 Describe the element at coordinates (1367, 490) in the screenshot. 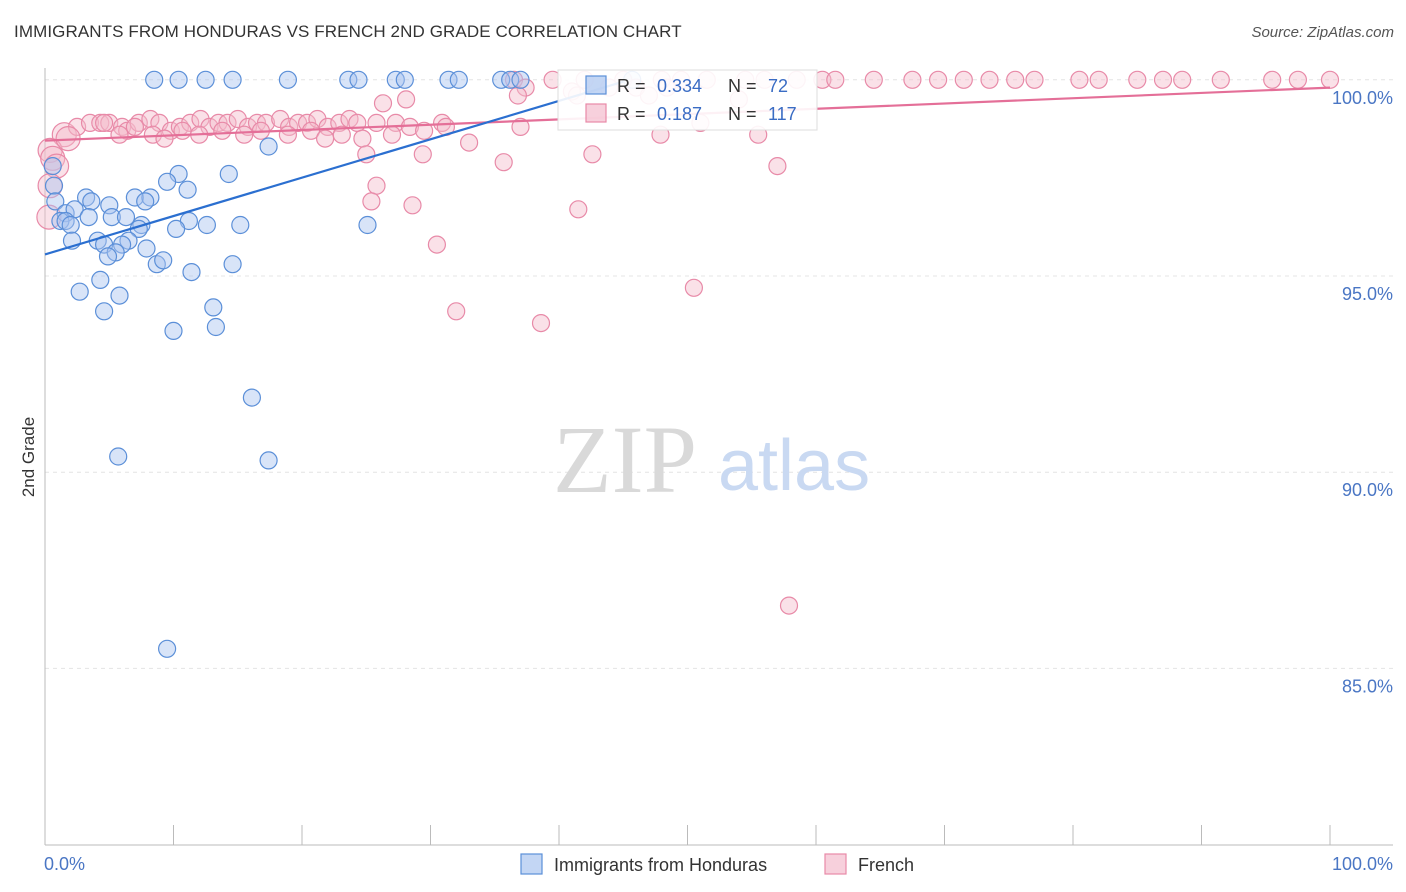

I see `y-tick-label: 90.0%` at that location.